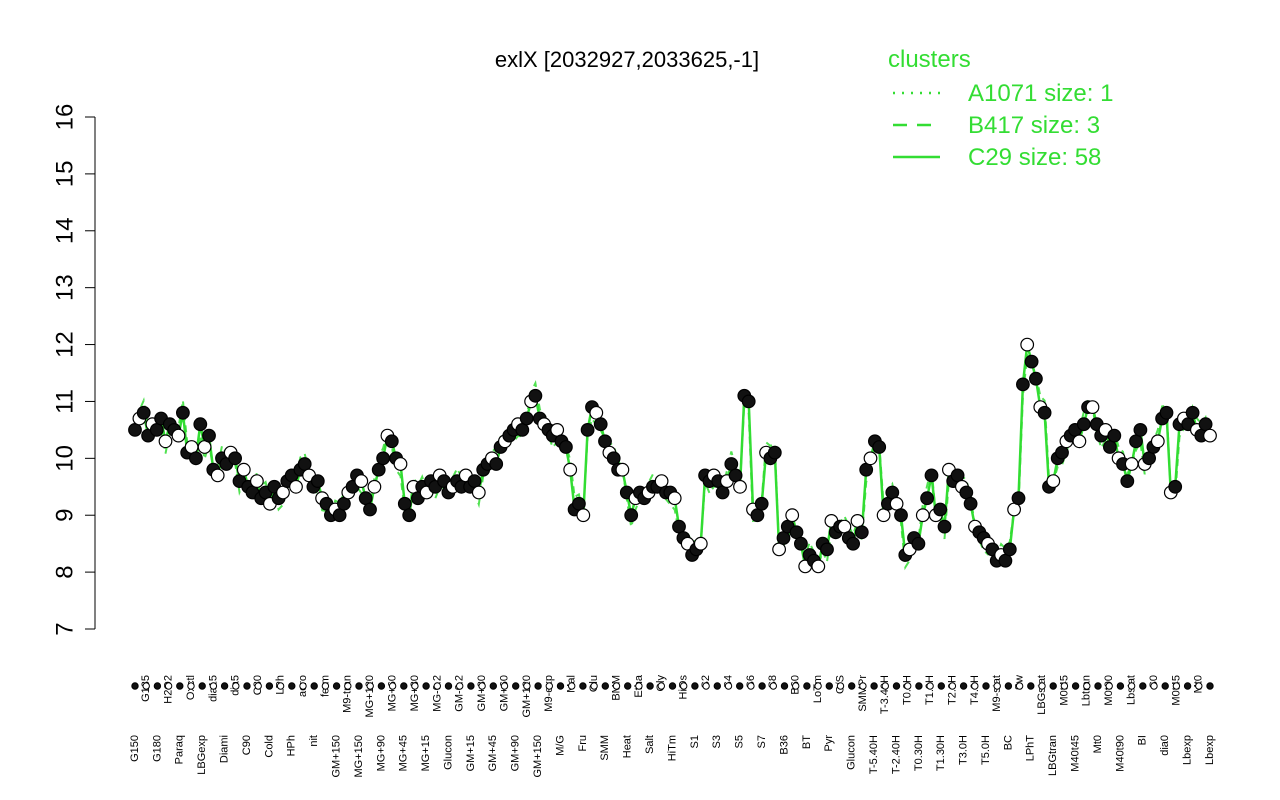 This screenshot has height=800, width=1280. Describe the element at coordinates (784, 745) in the screenshot. I see `x-tick-label: B36` at that location.